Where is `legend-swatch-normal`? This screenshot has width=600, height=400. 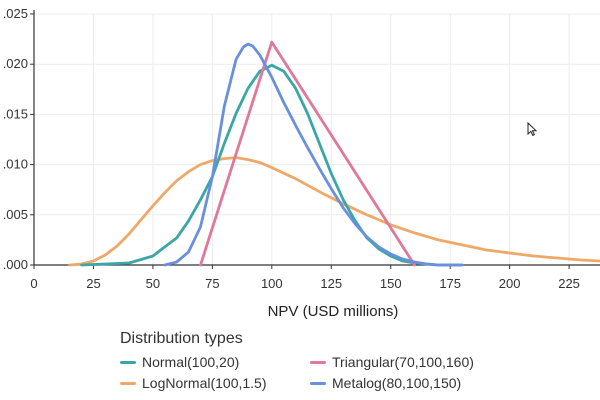
legend-swatch-normal is located at coordinates (128, 362).